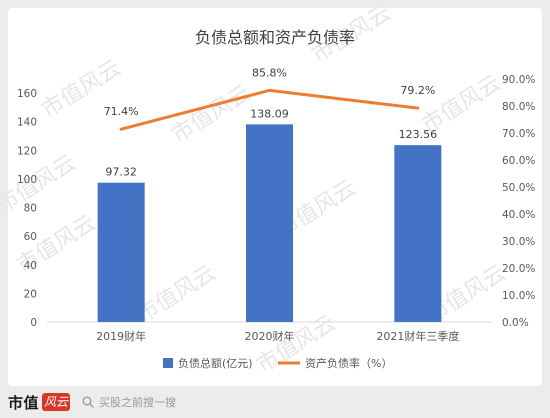  Describe the element at coordinates (269, 113) in the screenshot. I see `bar-value-label: 138.09` at that location.